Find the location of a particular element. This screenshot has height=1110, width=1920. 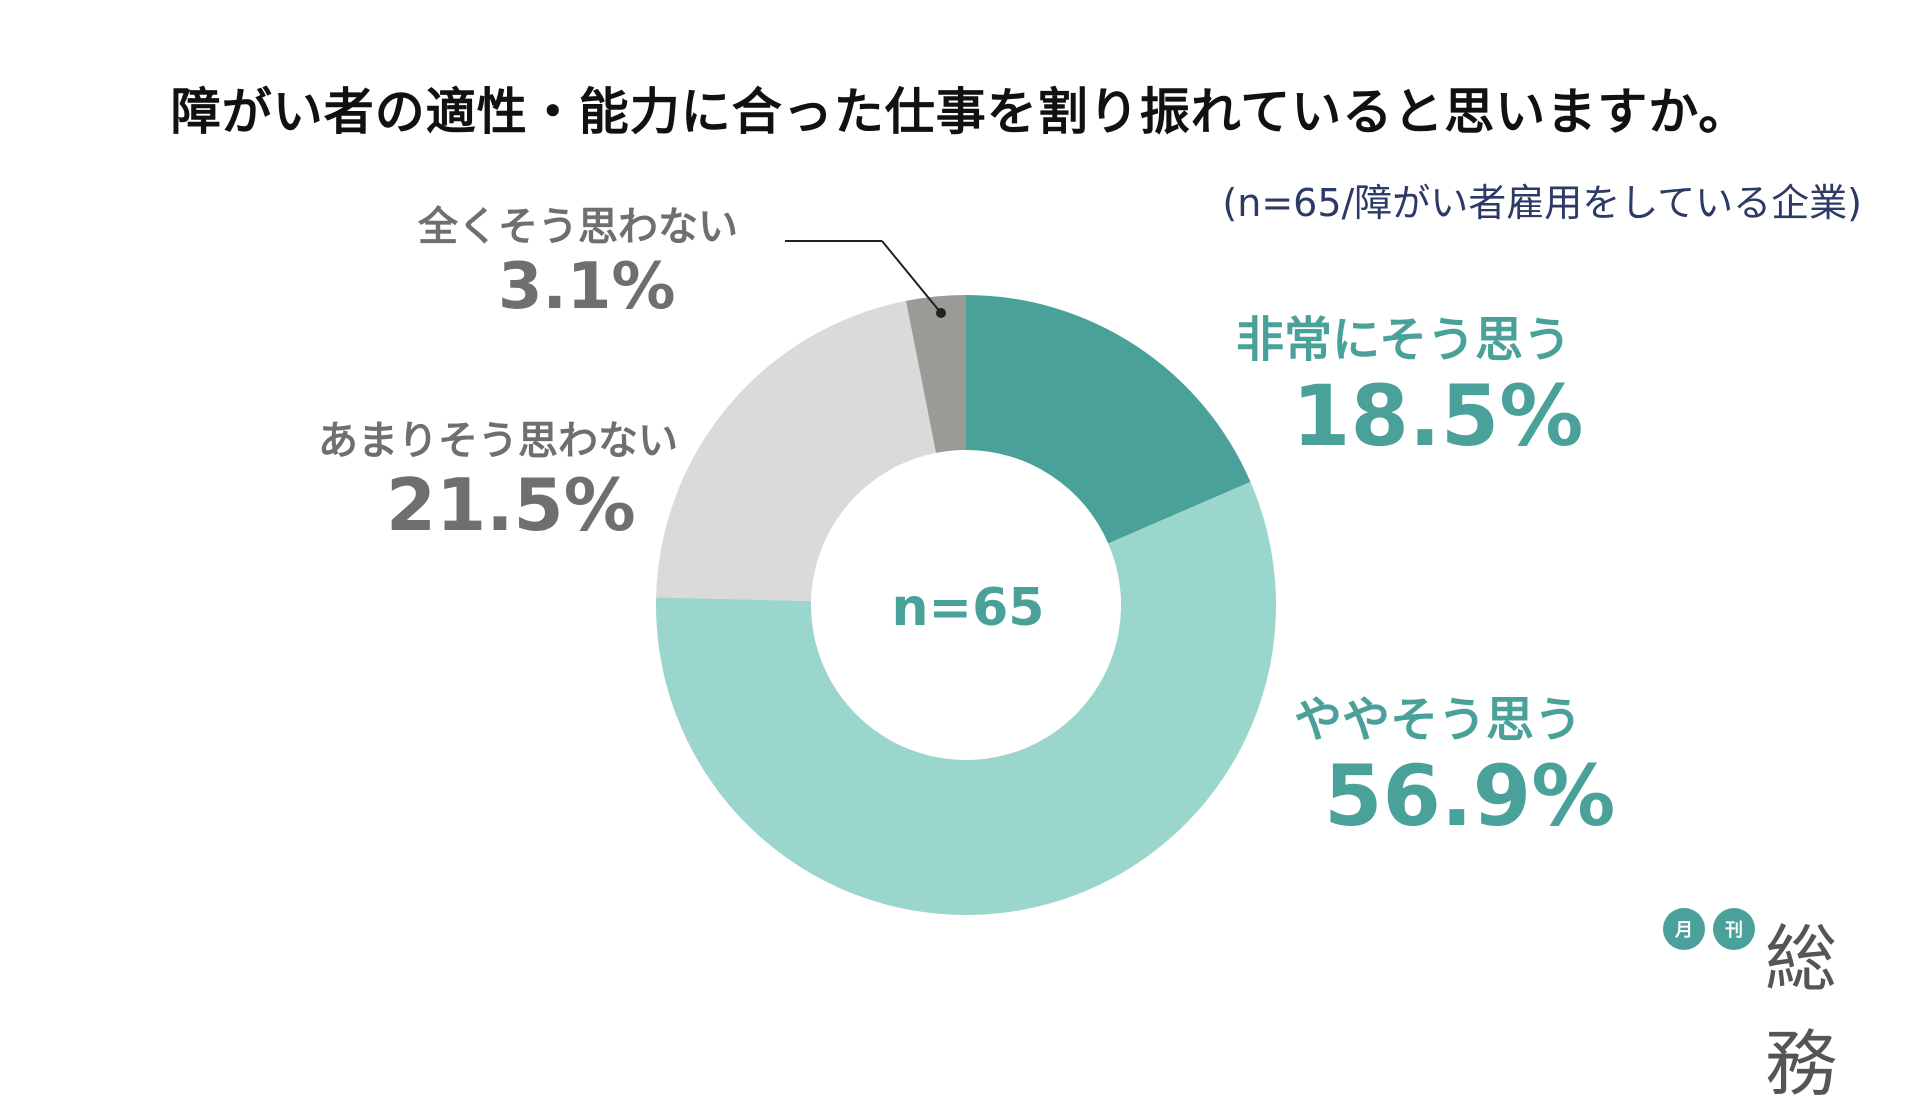

slice-agree is located at coordinates (966, 698).